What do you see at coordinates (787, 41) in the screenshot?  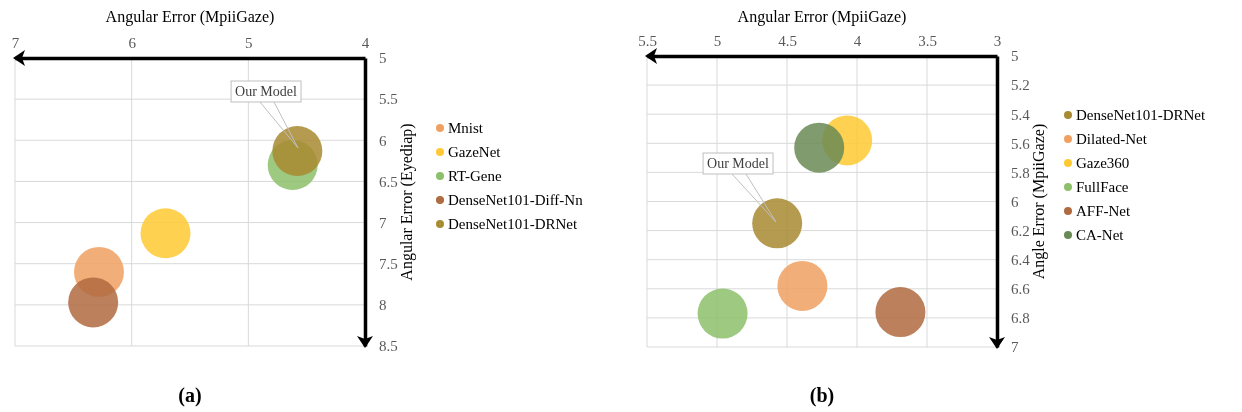 I see `x-tick-label: 4.5` at bounding box center [787, 41].